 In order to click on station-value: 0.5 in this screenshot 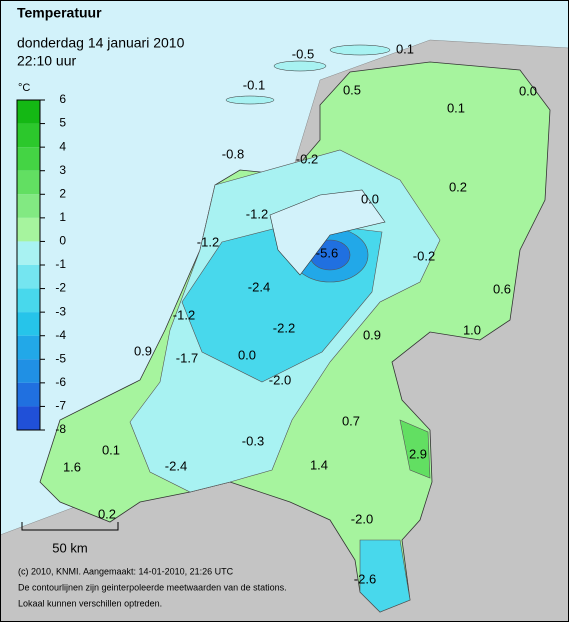, I will do `click(352, 89)`.